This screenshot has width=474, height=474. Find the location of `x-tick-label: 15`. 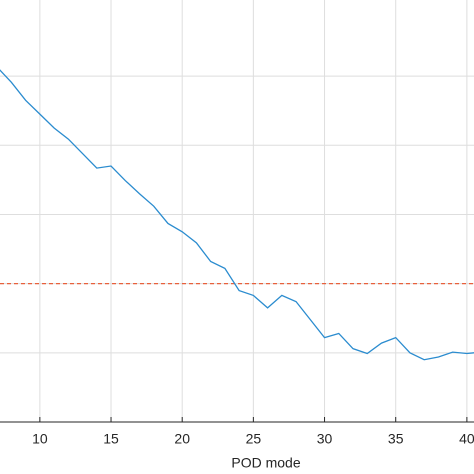

x-tick-label: 15 is located at coordinates (111, 439).